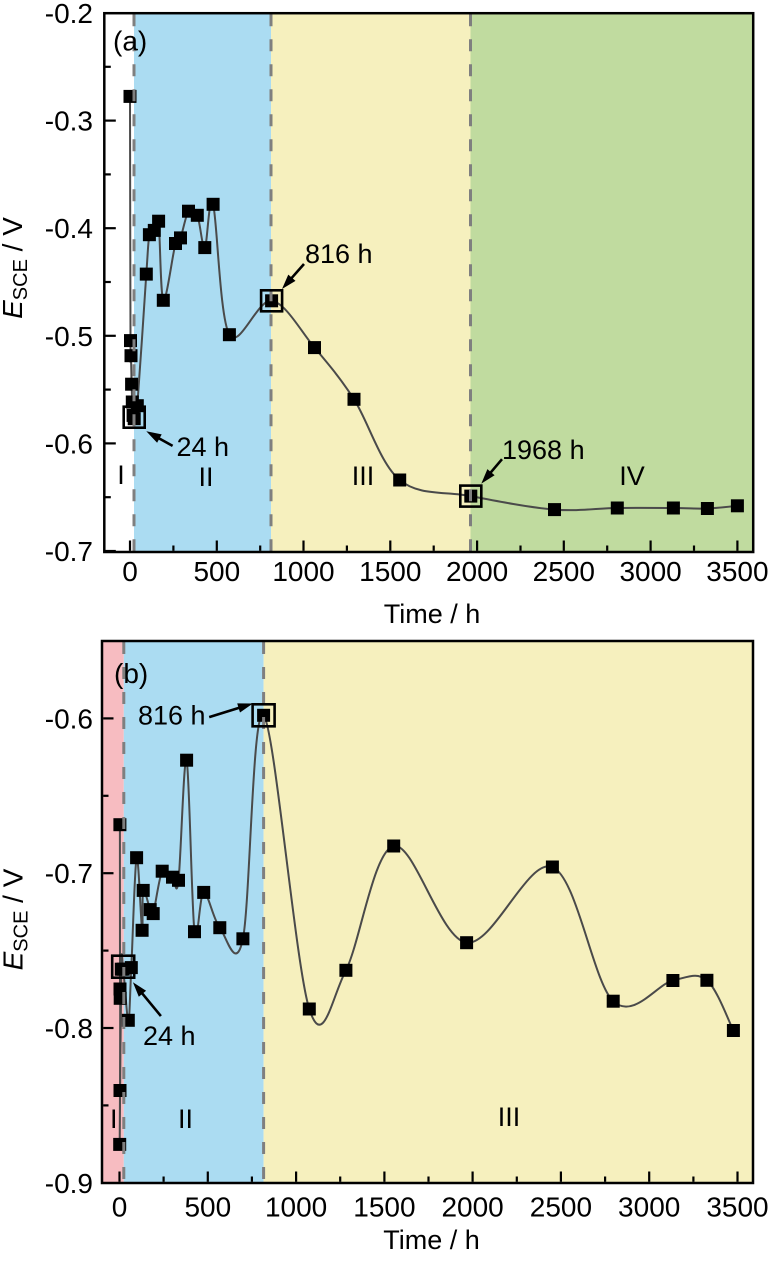 Image resolution: width=768 pixels, height=1261 pixels. Describe the element at coordinates (69, 14) in the screenshot. I see `svg-text: -0.2` at that location.